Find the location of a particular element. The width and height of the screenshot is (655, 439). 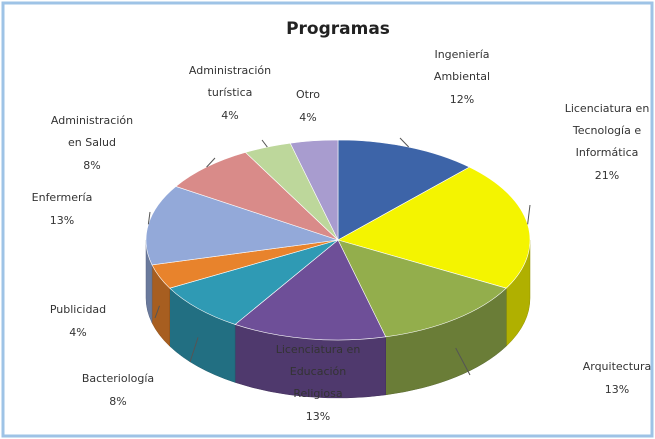

slice-label: Enfermería is located at coordinates (62, 197).